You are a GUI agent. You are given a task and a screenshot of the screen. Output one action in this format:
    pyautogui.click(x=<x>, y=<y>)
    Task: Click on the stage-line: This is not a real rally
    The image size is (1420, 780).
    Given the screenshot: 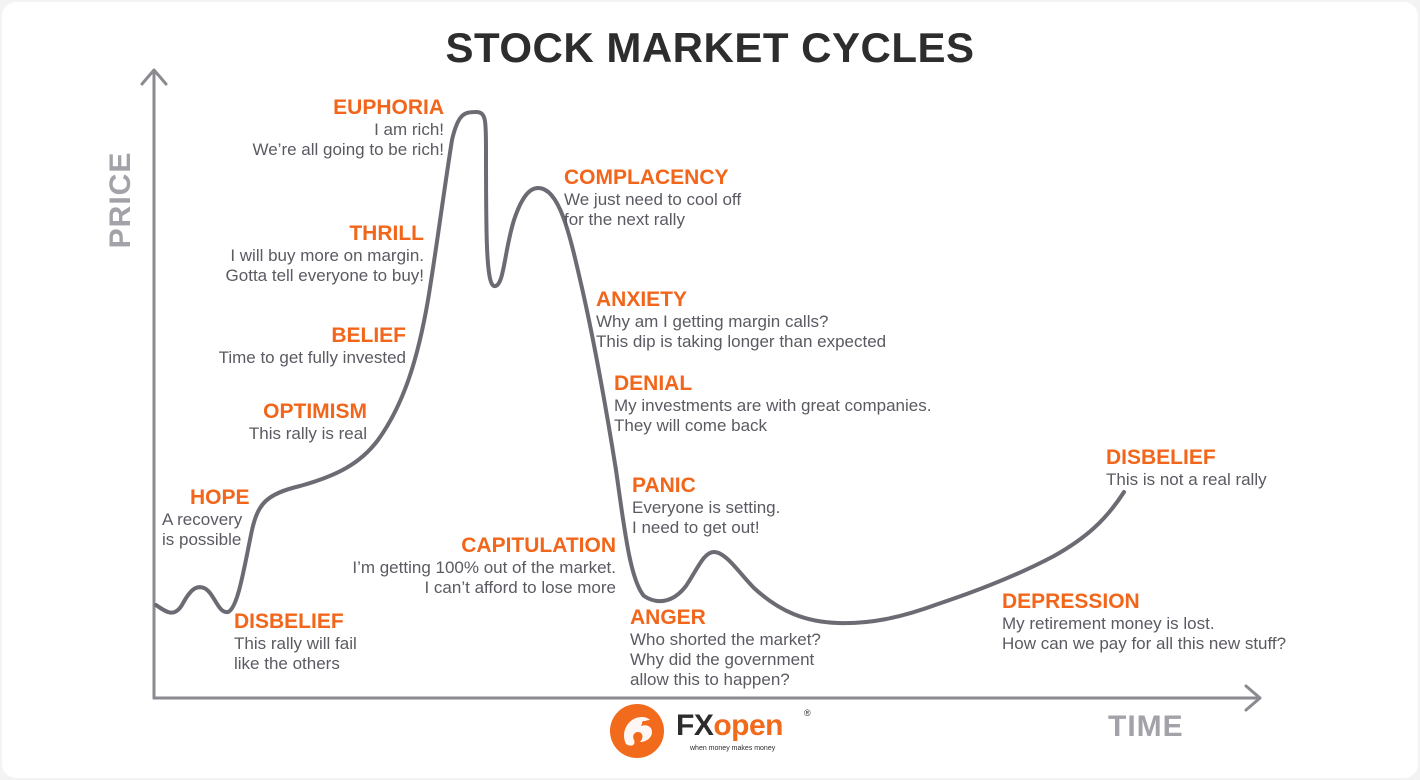 What is the action you would take?
    pyautogui.click(x=1186, y=479)
    